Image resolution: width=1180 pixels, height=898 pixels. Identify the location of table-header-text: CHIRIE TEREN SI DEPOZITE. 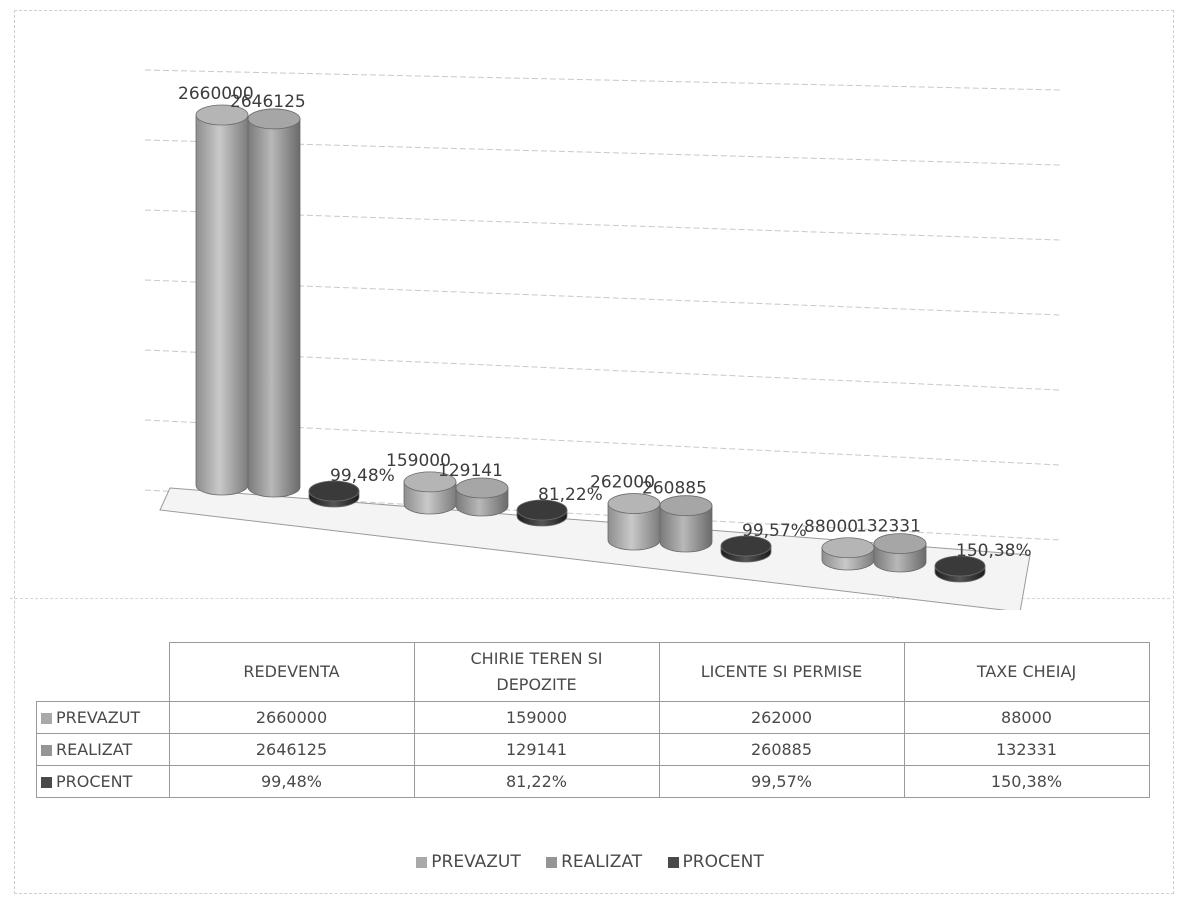
(536, 671).